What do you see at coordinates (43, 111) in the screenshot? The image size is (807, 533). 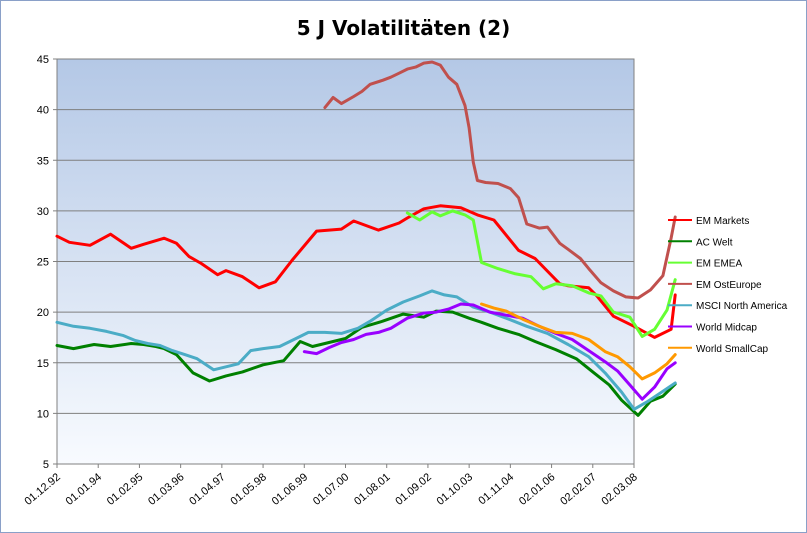 I see `y-tick-label: 40` at bounding box center [43, 111].